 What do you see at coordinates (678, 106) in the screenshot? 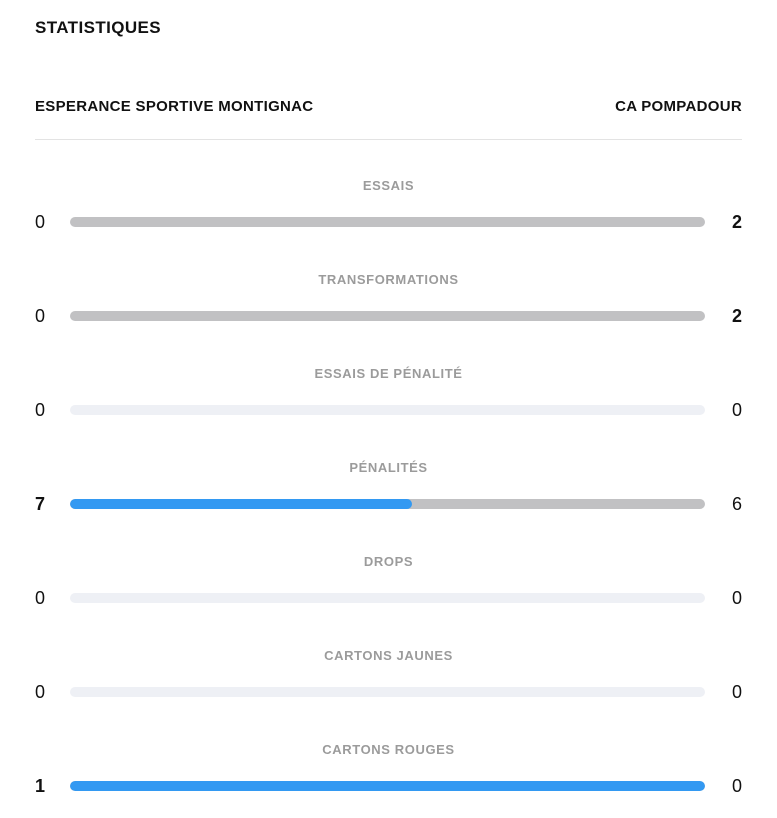
I see `away-team-name: CA POMPADOUR` at bounding box center [678, 106].